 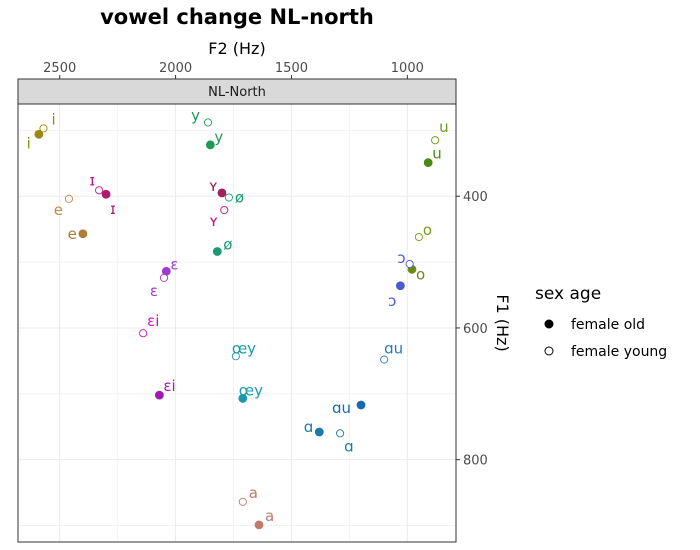 I want to click on facet-strip-background, so click(x=237, y=91).